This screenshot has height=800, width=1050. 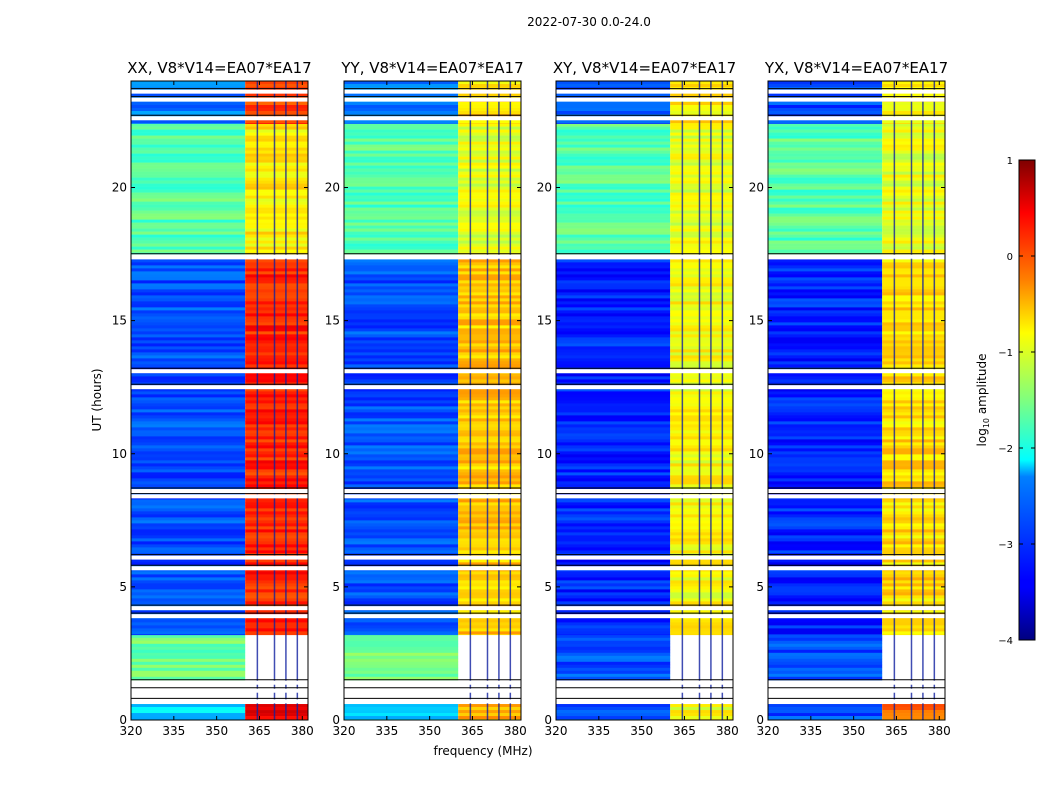 What do you see at coordinates (1010, 161) in the screenshot?
I see `colorbar-tick-label: 1` at bounding box center [1010, 161].